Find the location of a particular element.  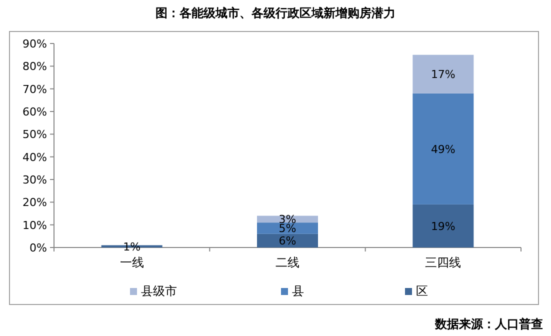

y-tick-label: 70% is located at coordinates (34, 89).